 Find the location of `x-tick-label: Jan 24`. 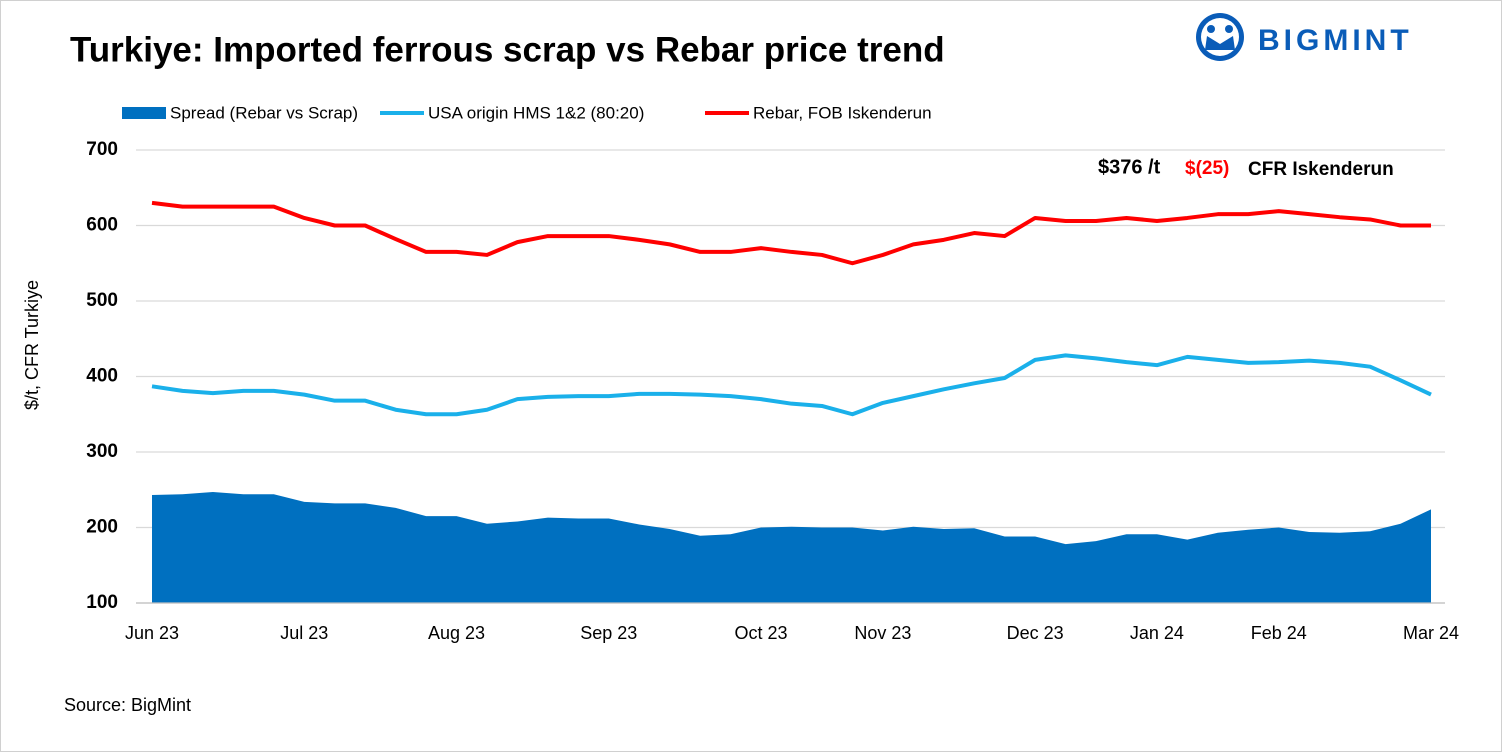

x-tick-label: Jan 24 is located at coordinates (1157, 633).